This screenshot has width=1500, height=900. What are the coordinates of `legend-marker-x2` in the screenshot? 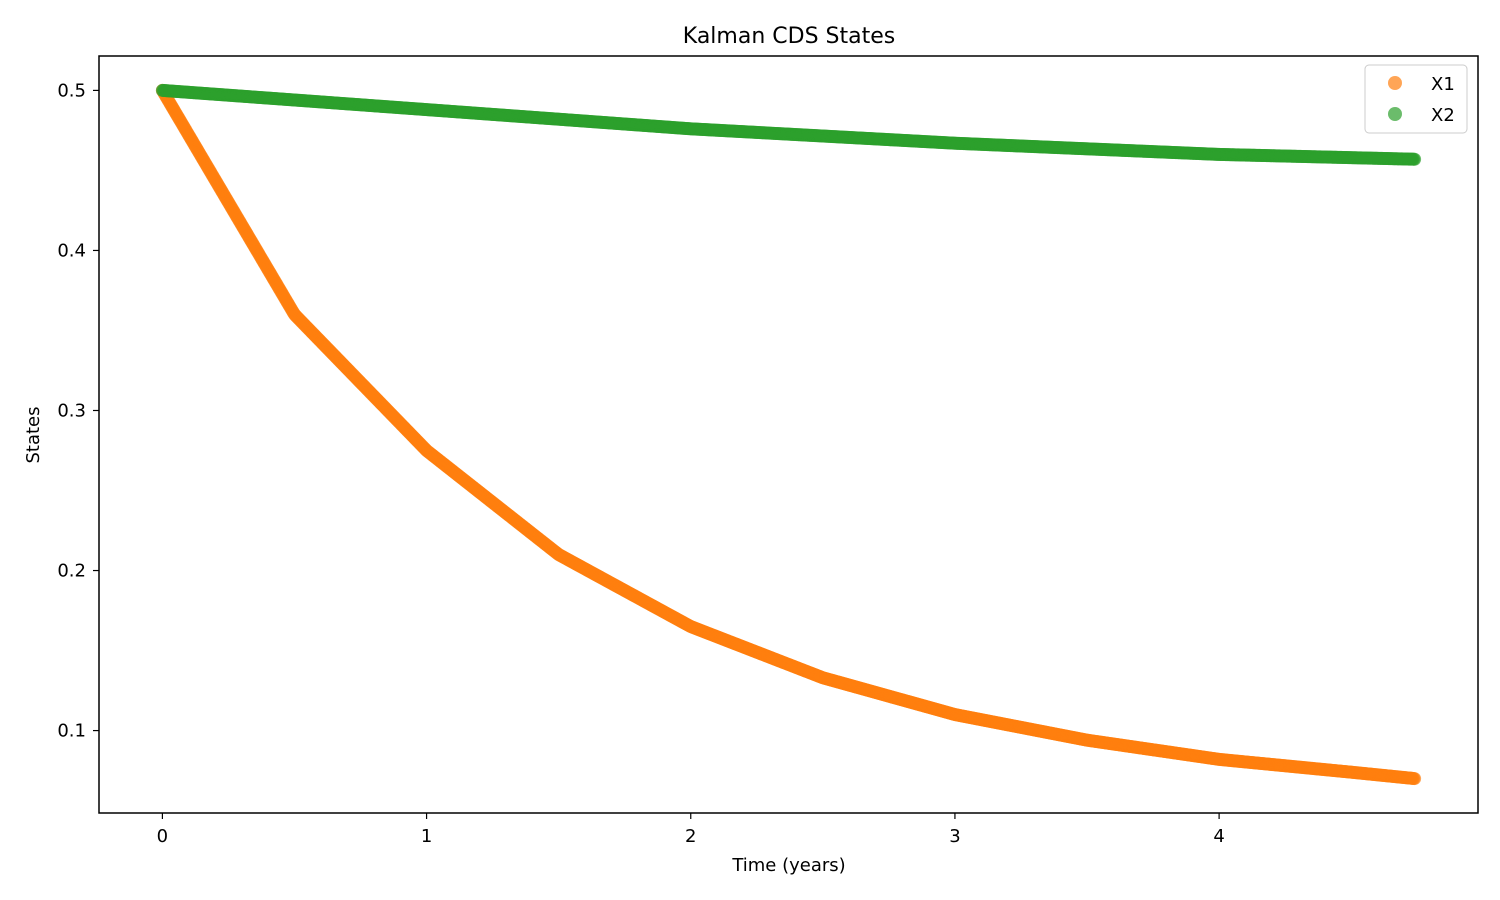 It's located at (1395, 114).